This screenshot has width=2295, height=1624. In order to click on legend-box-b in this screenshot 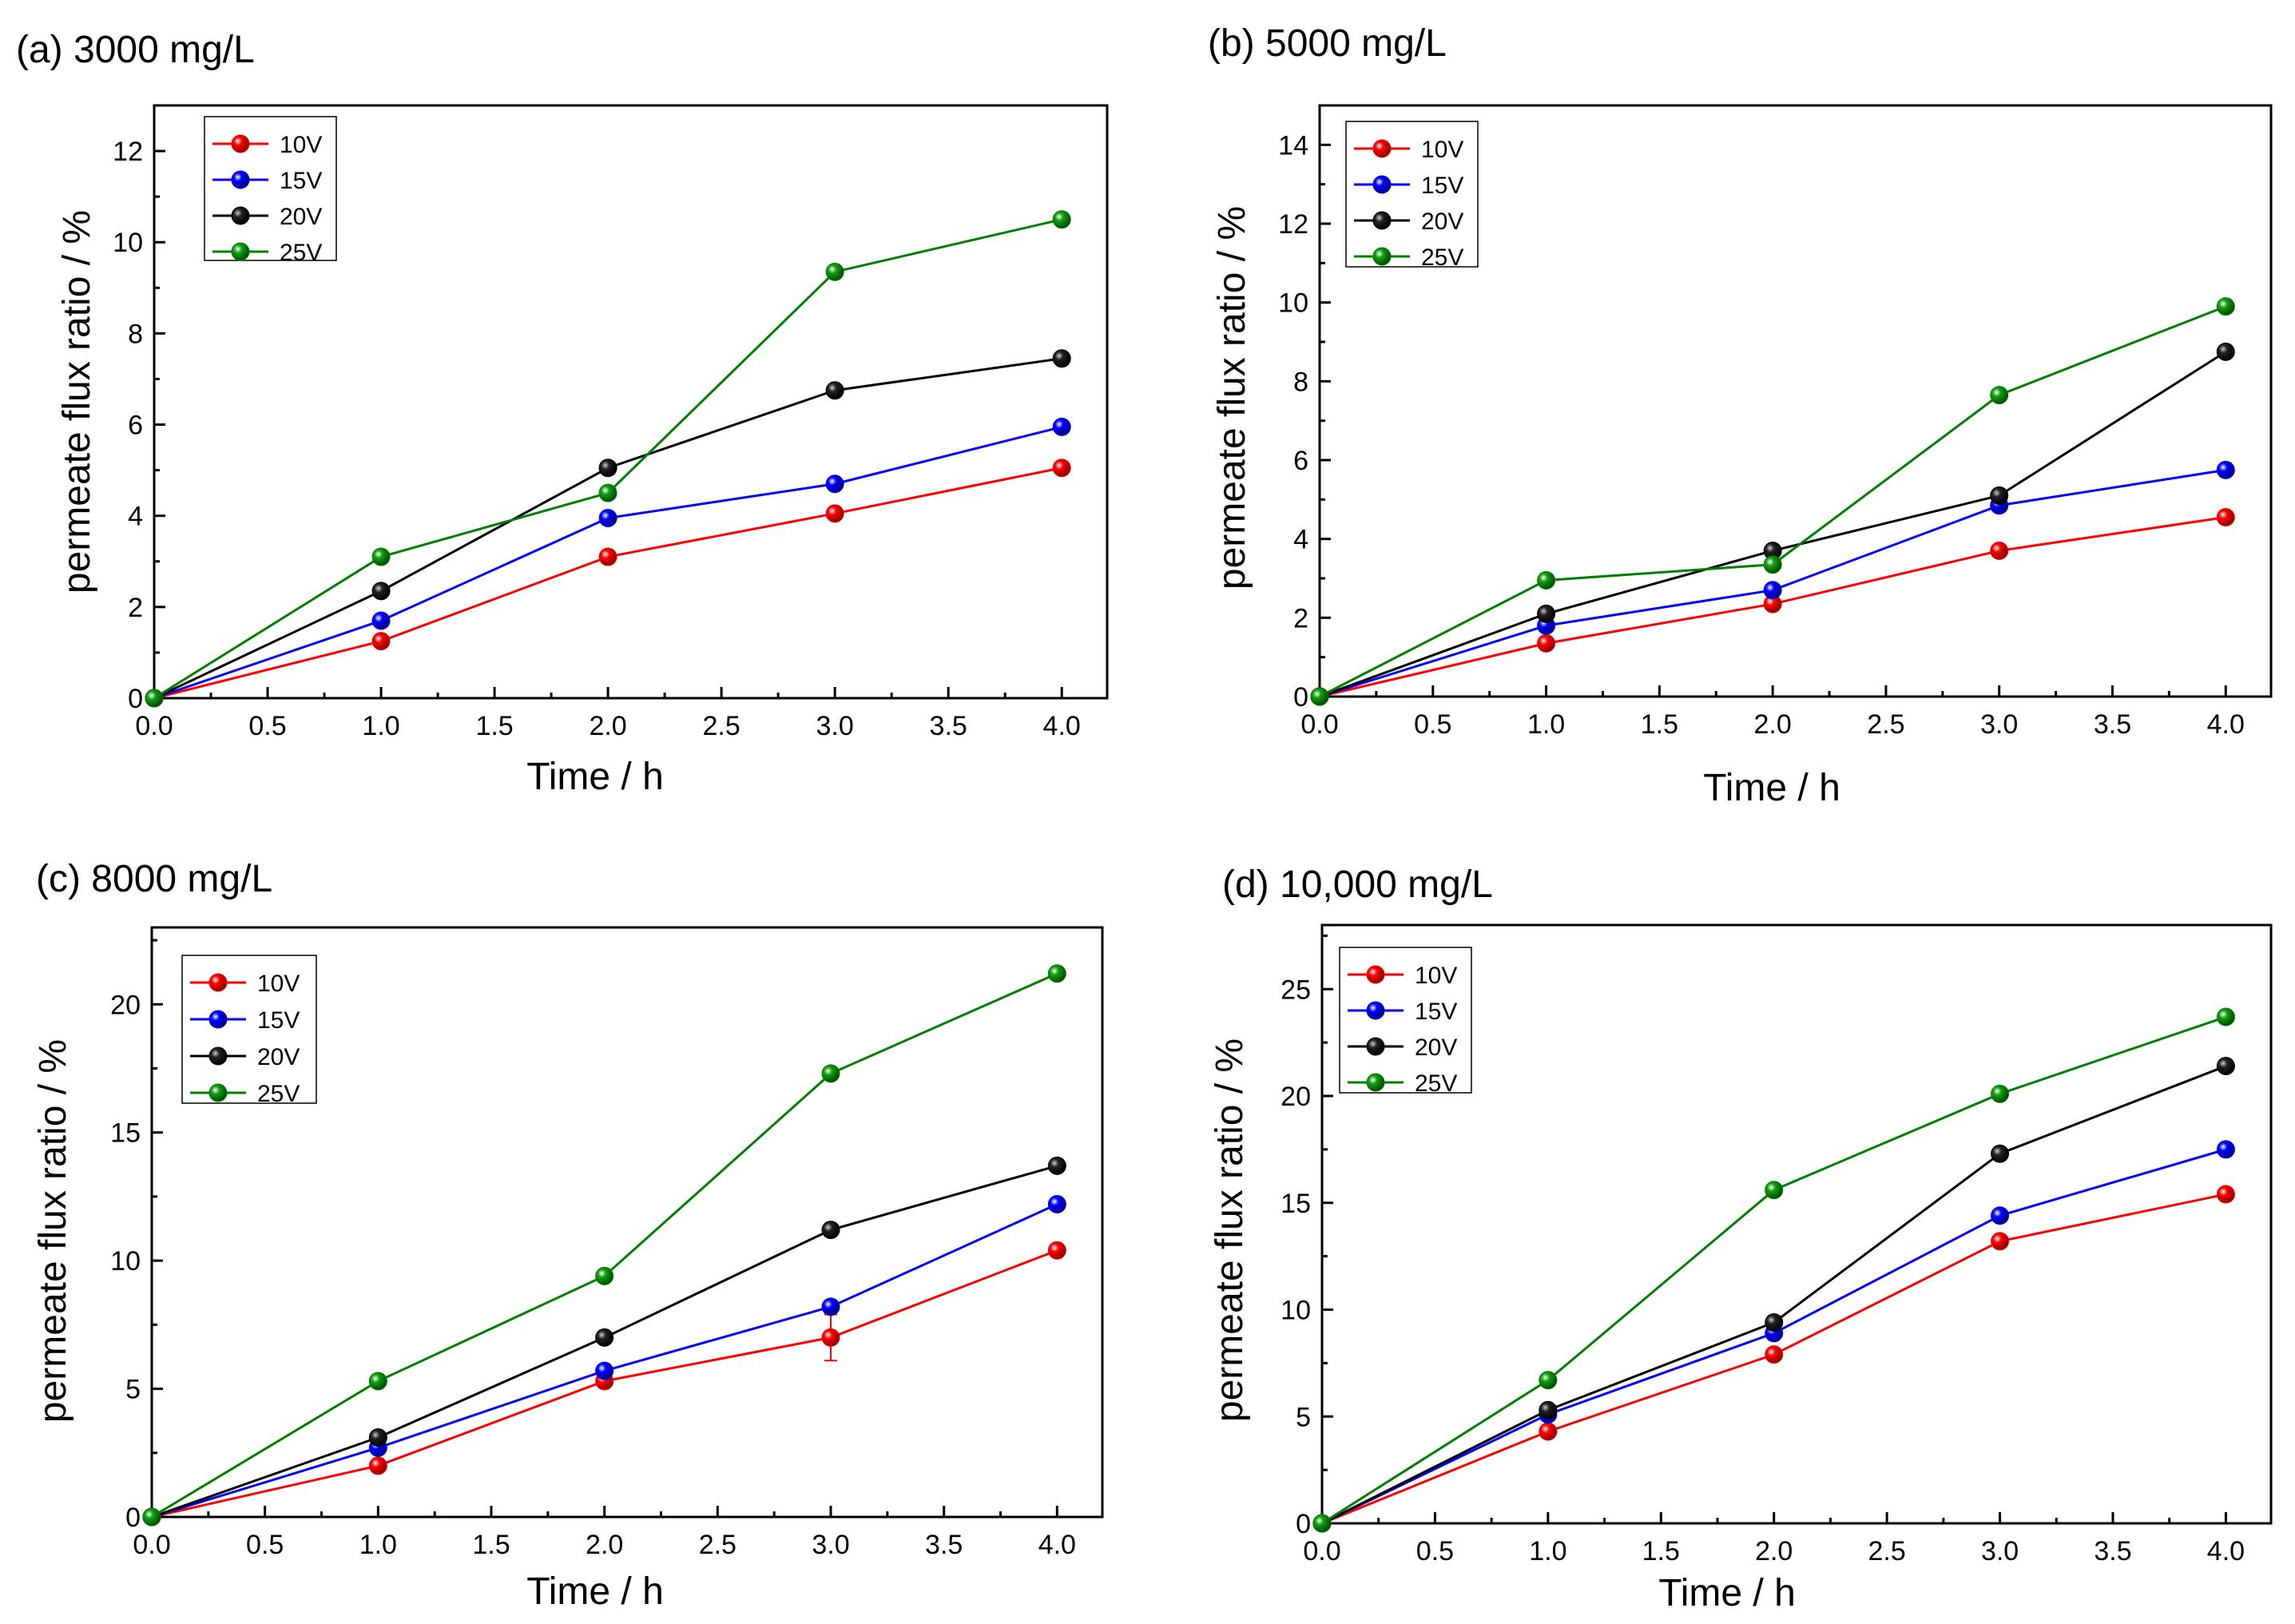, I will do `click(1412, 195)`.